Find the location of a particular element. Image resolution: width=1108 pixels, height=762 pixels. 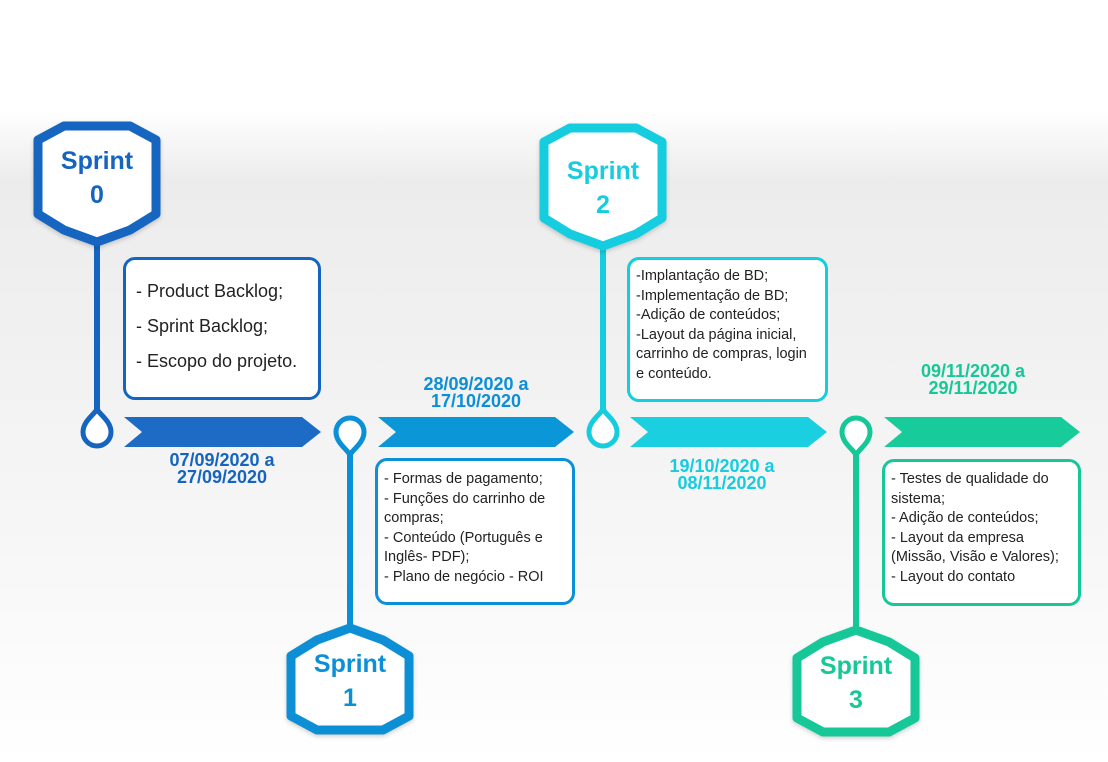

sprint-label-2: Sprint 2 is located at coordinates (603, 188).